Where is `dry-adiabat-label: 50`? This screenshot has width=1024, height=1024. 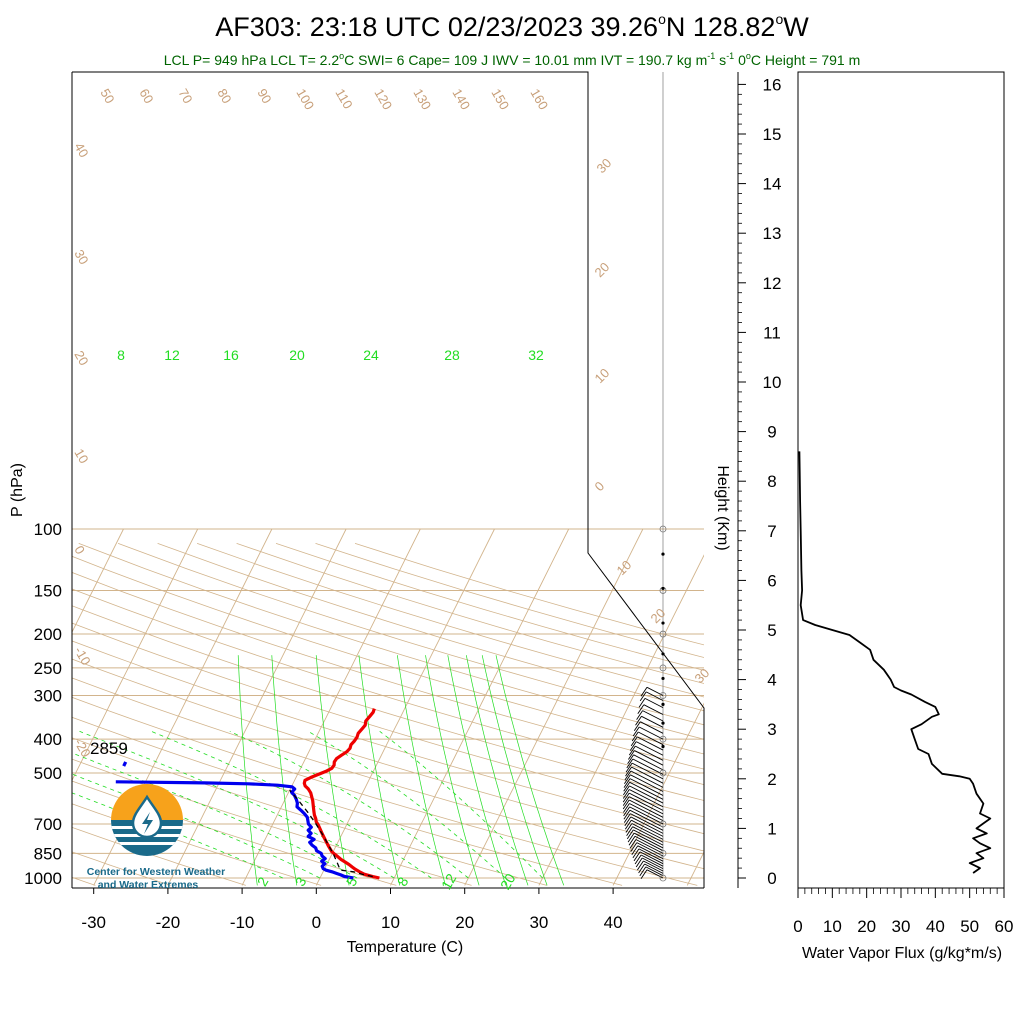
dry-adiabat-label: 50 is located at coordinates (107, 96).